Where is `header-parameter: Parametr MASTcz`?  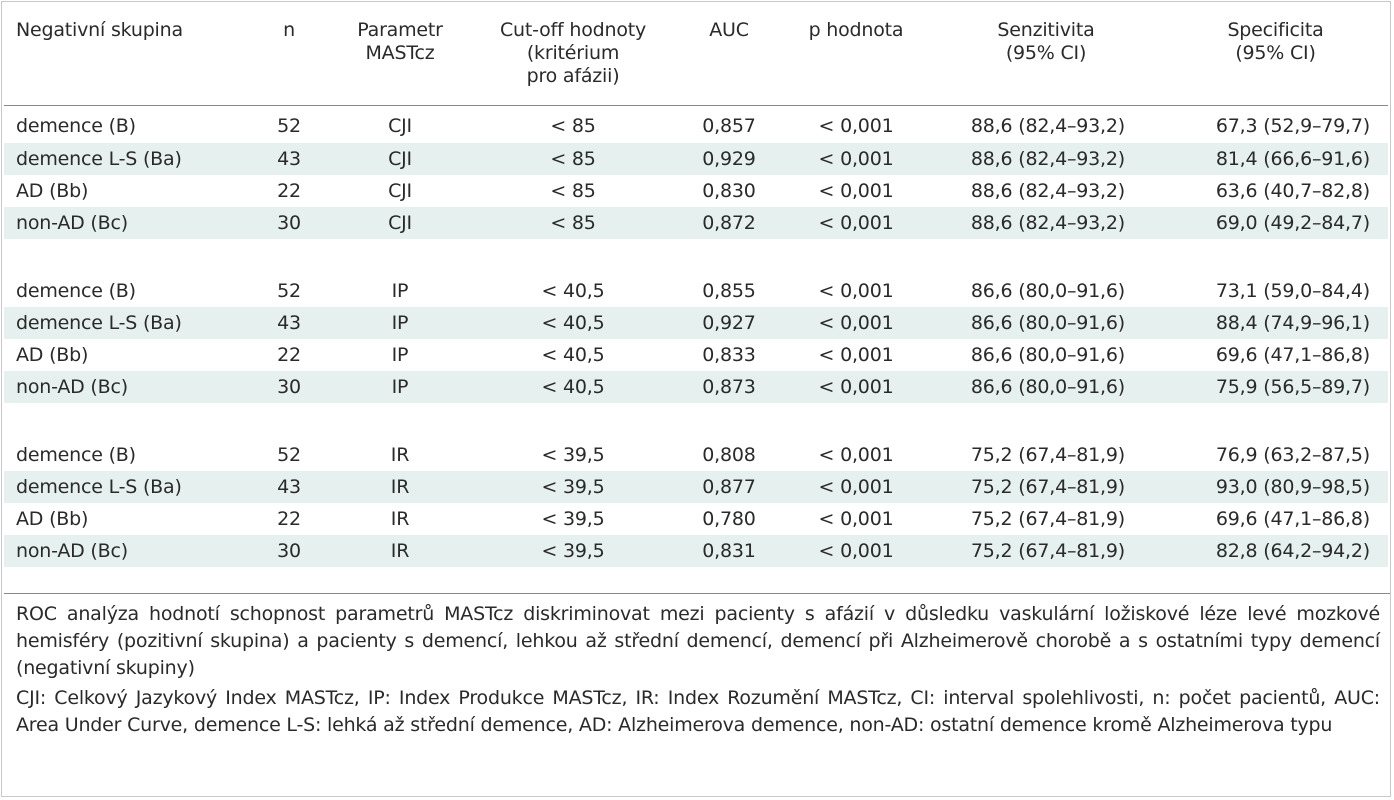
header-parameter: Parametr MASTcz is located at coordinates (400, 55).